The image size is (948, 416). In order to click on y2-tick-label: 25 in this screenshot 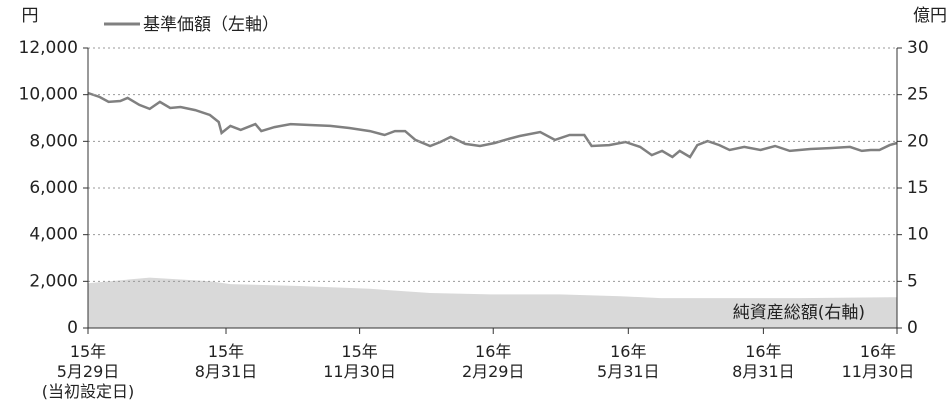, I will do `click(918, 95)`.